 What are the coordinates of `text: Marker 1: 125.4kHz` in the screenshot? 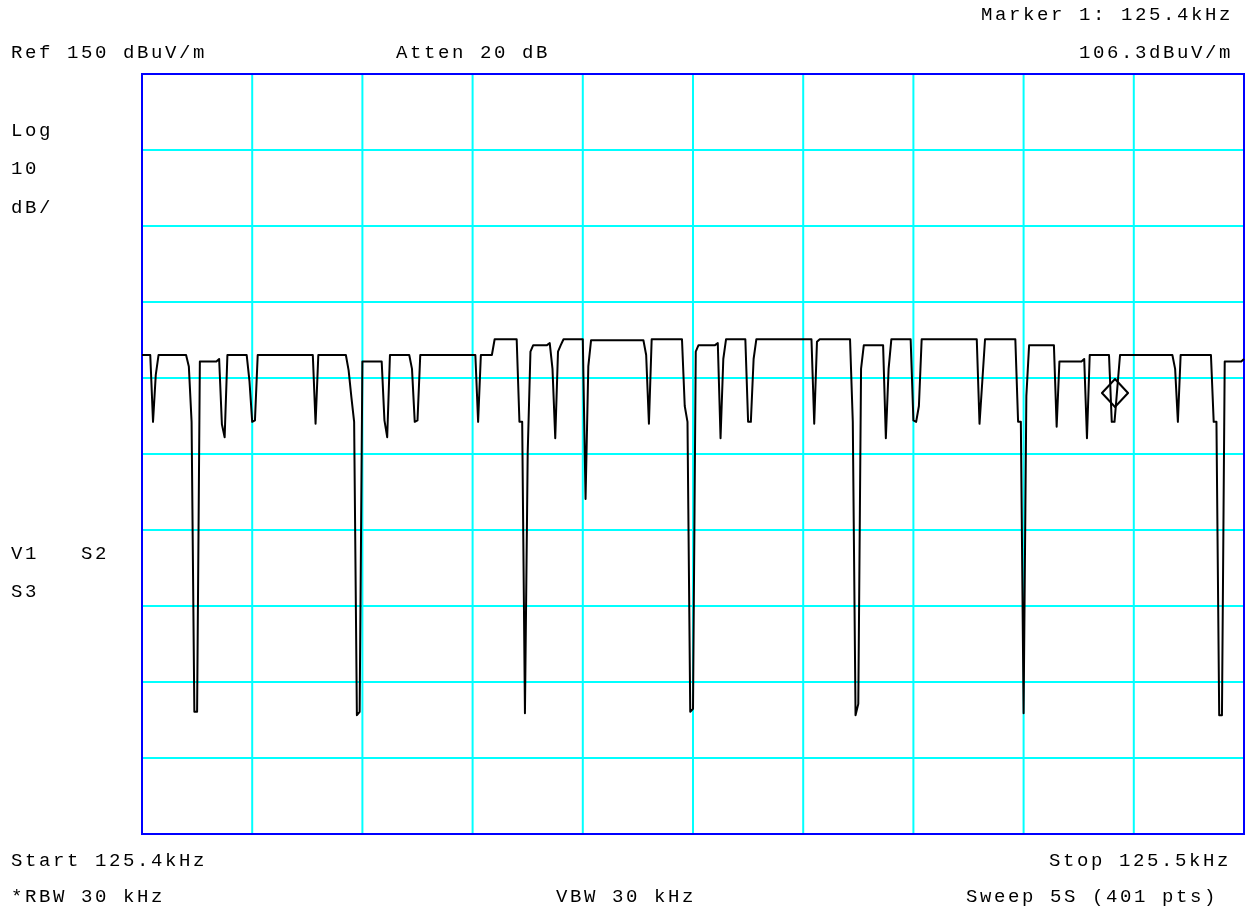 It's located at (1106, 15).